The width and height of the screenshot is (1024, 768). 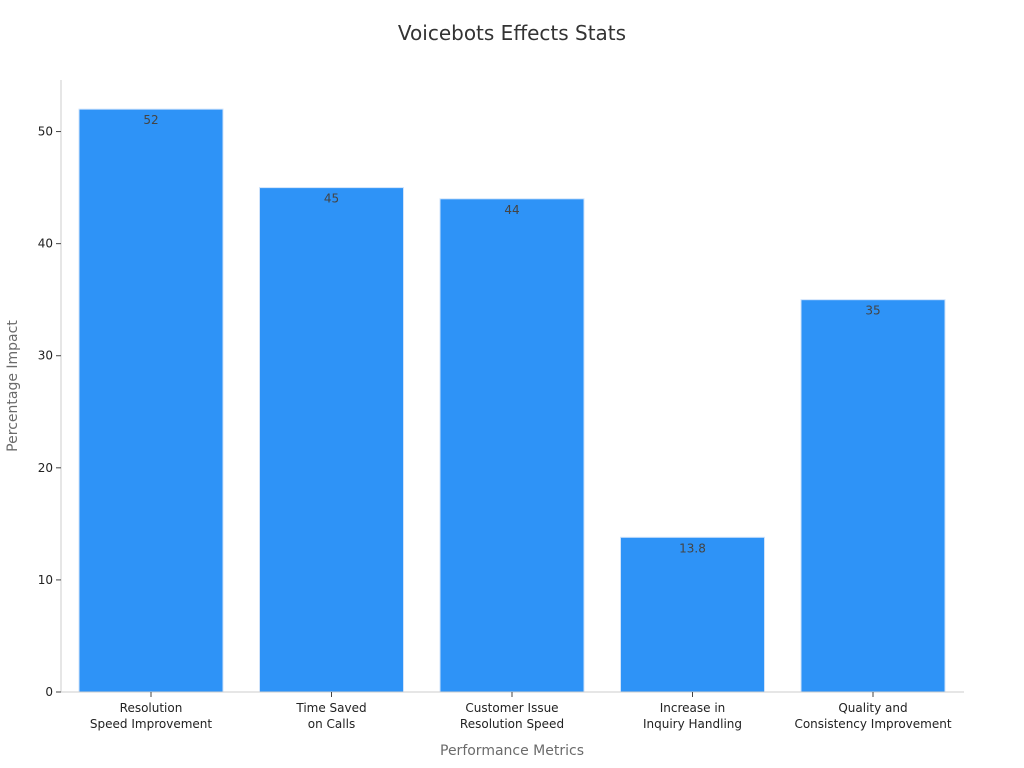 What do you see at coordinates (49, 692) in the screenshot?
I see `y-tick-label: 0` at bounding box center [49, 692].